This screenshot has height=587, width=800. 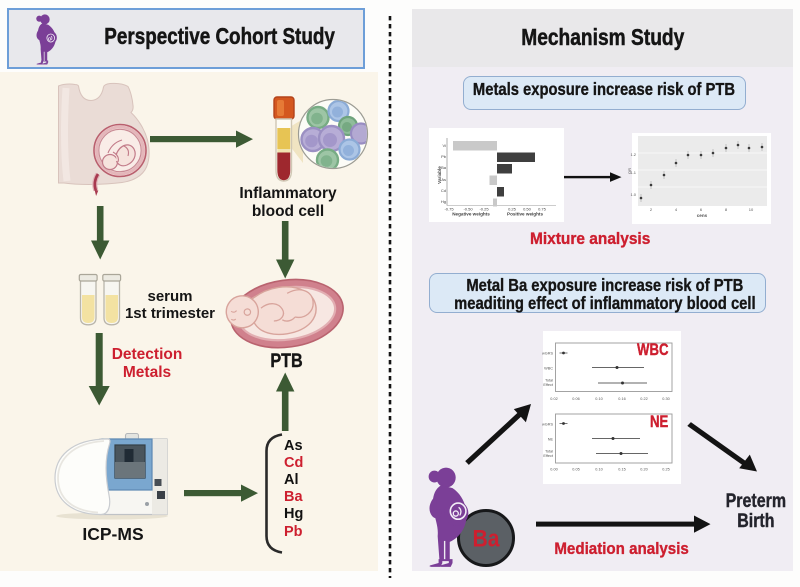 What do you see at coordinates (527, 209) in the screenshot?
I see `svg-text: 0.50` at bounding box center [527, 209].